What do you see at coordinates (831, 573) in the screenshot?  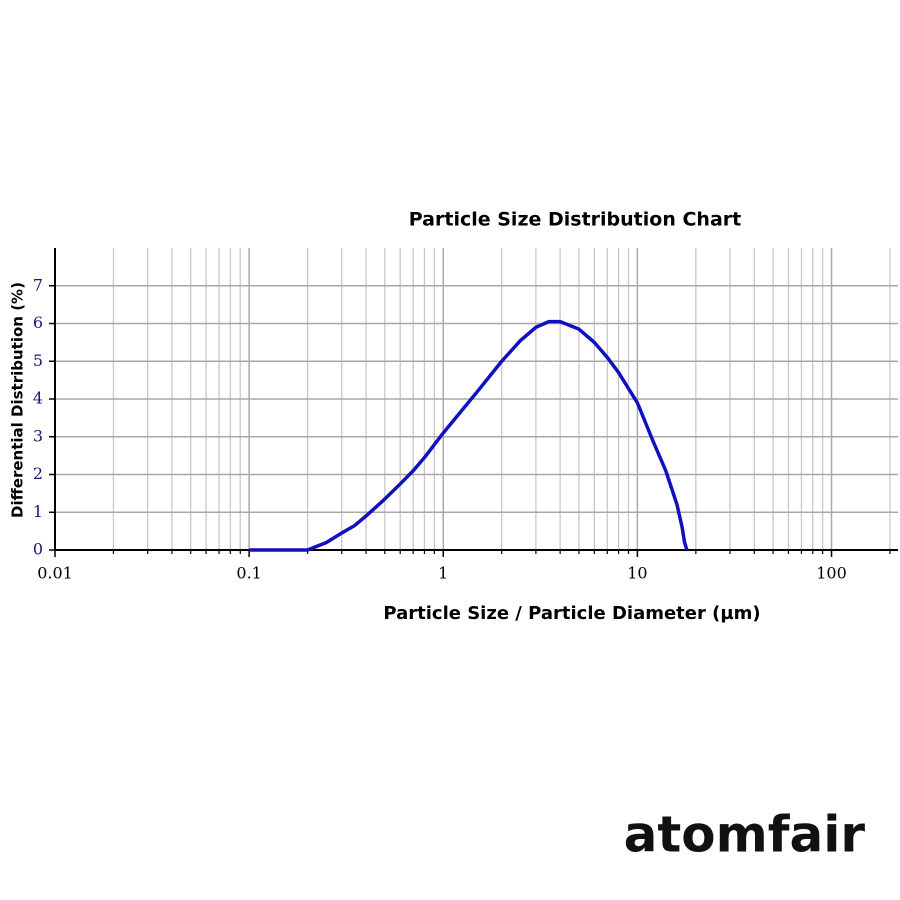 I see `x-tick-label: 100` at bounding box center [831, 573].